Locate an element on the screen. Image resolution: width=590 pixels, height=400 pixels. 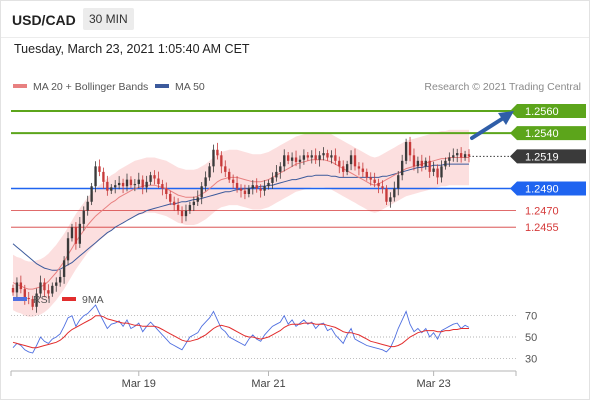
rsi-ma-line is located at coordinates (240, 332).